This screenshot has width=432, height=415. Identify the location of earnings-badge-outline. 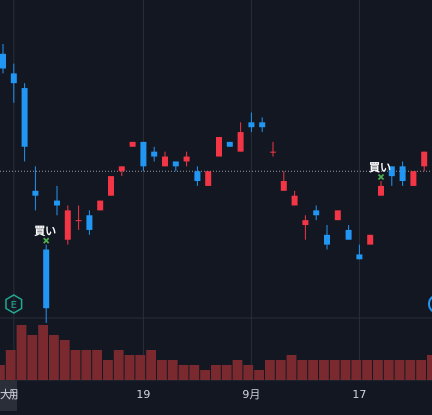
(14, 304).